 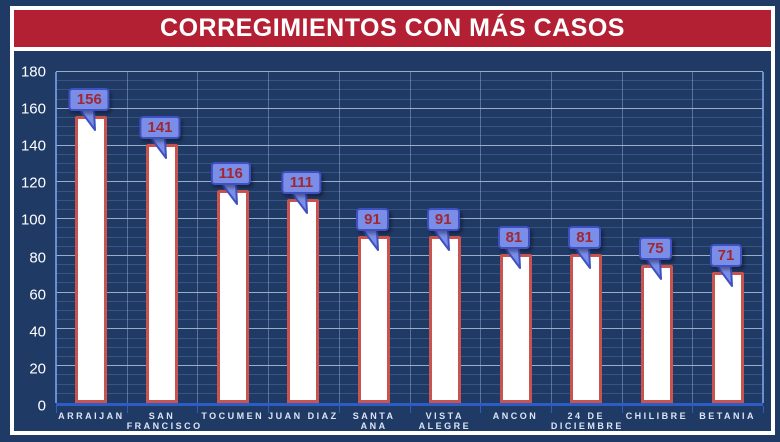 What do you see at coordinates (301, 182) in the screenshot?
I see `value-label-juan-diaz: 111` at bounding box center [301, 182].